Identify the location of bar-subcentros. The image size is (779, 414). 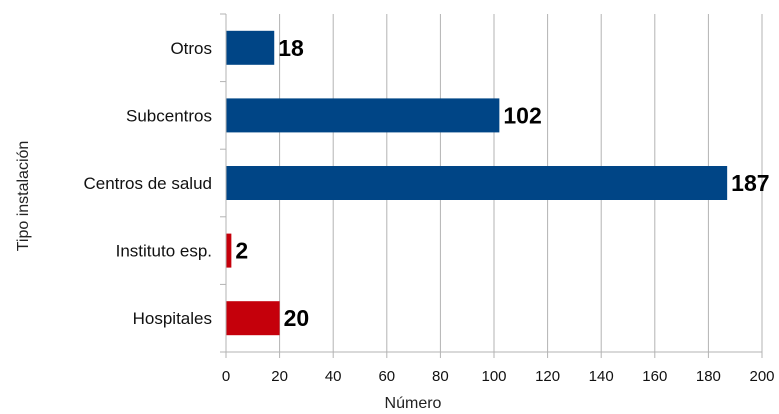
(363, 115).